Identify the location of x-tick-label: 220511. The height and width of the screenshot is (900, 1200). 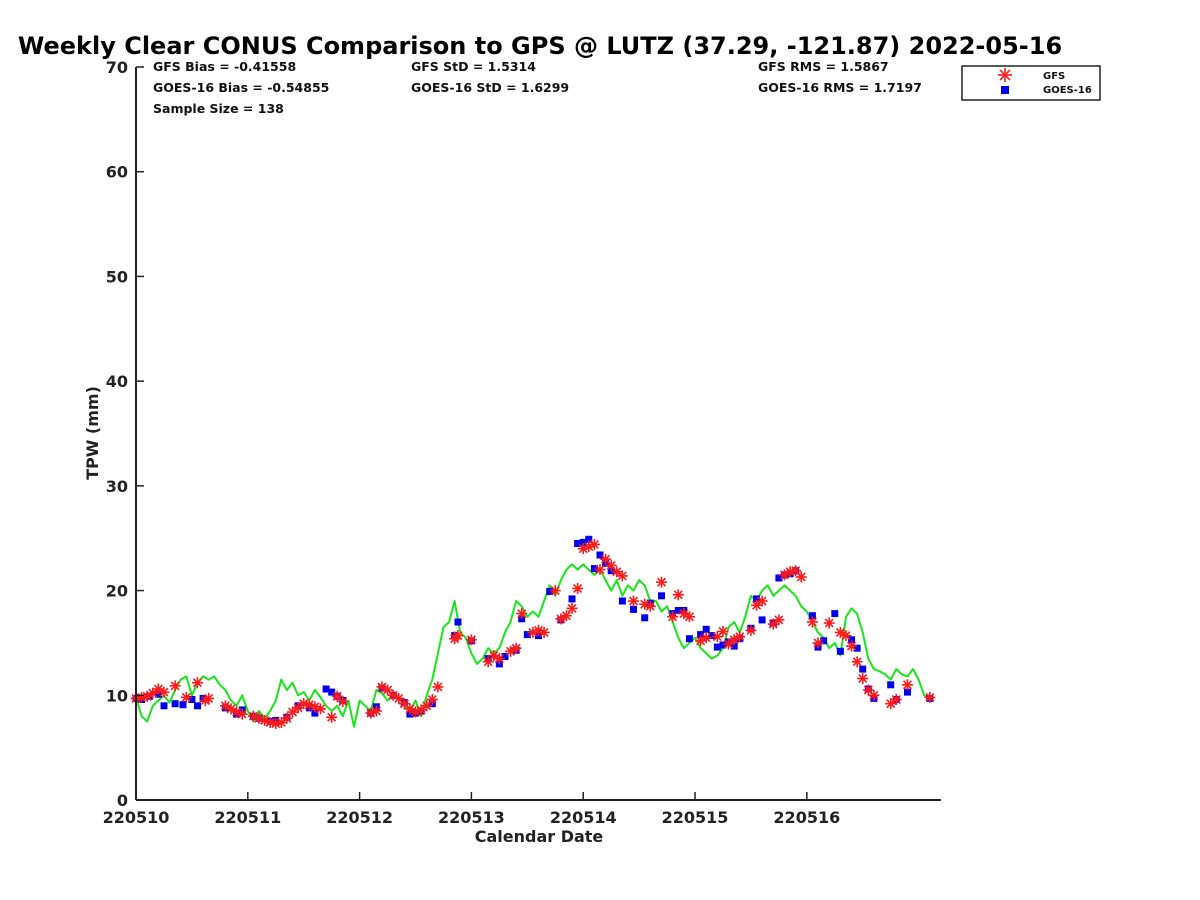
(247, 817).